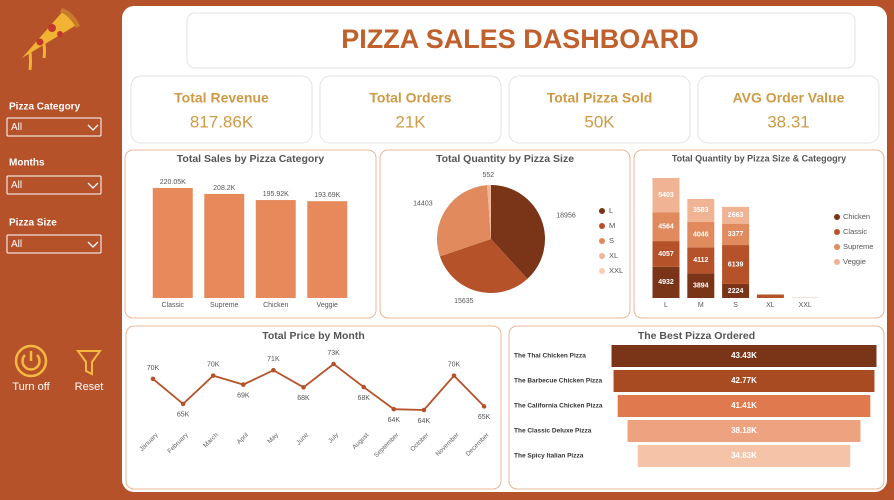 The height and width of the screenshot is (500, 894). What do you see at coordinates (550, 356) in the screenshot?
I see `category-label: The Thai Chicken Pizza` at bounding box center [550, 356].